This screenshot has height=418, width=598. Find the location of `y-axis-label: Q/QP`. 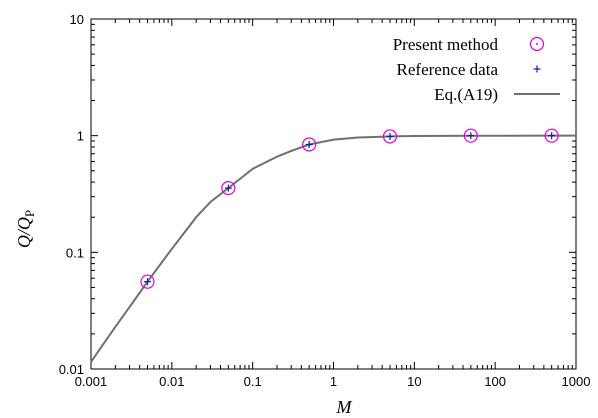

y-axis-label: Q/QP is located at coordinates (25, 229).